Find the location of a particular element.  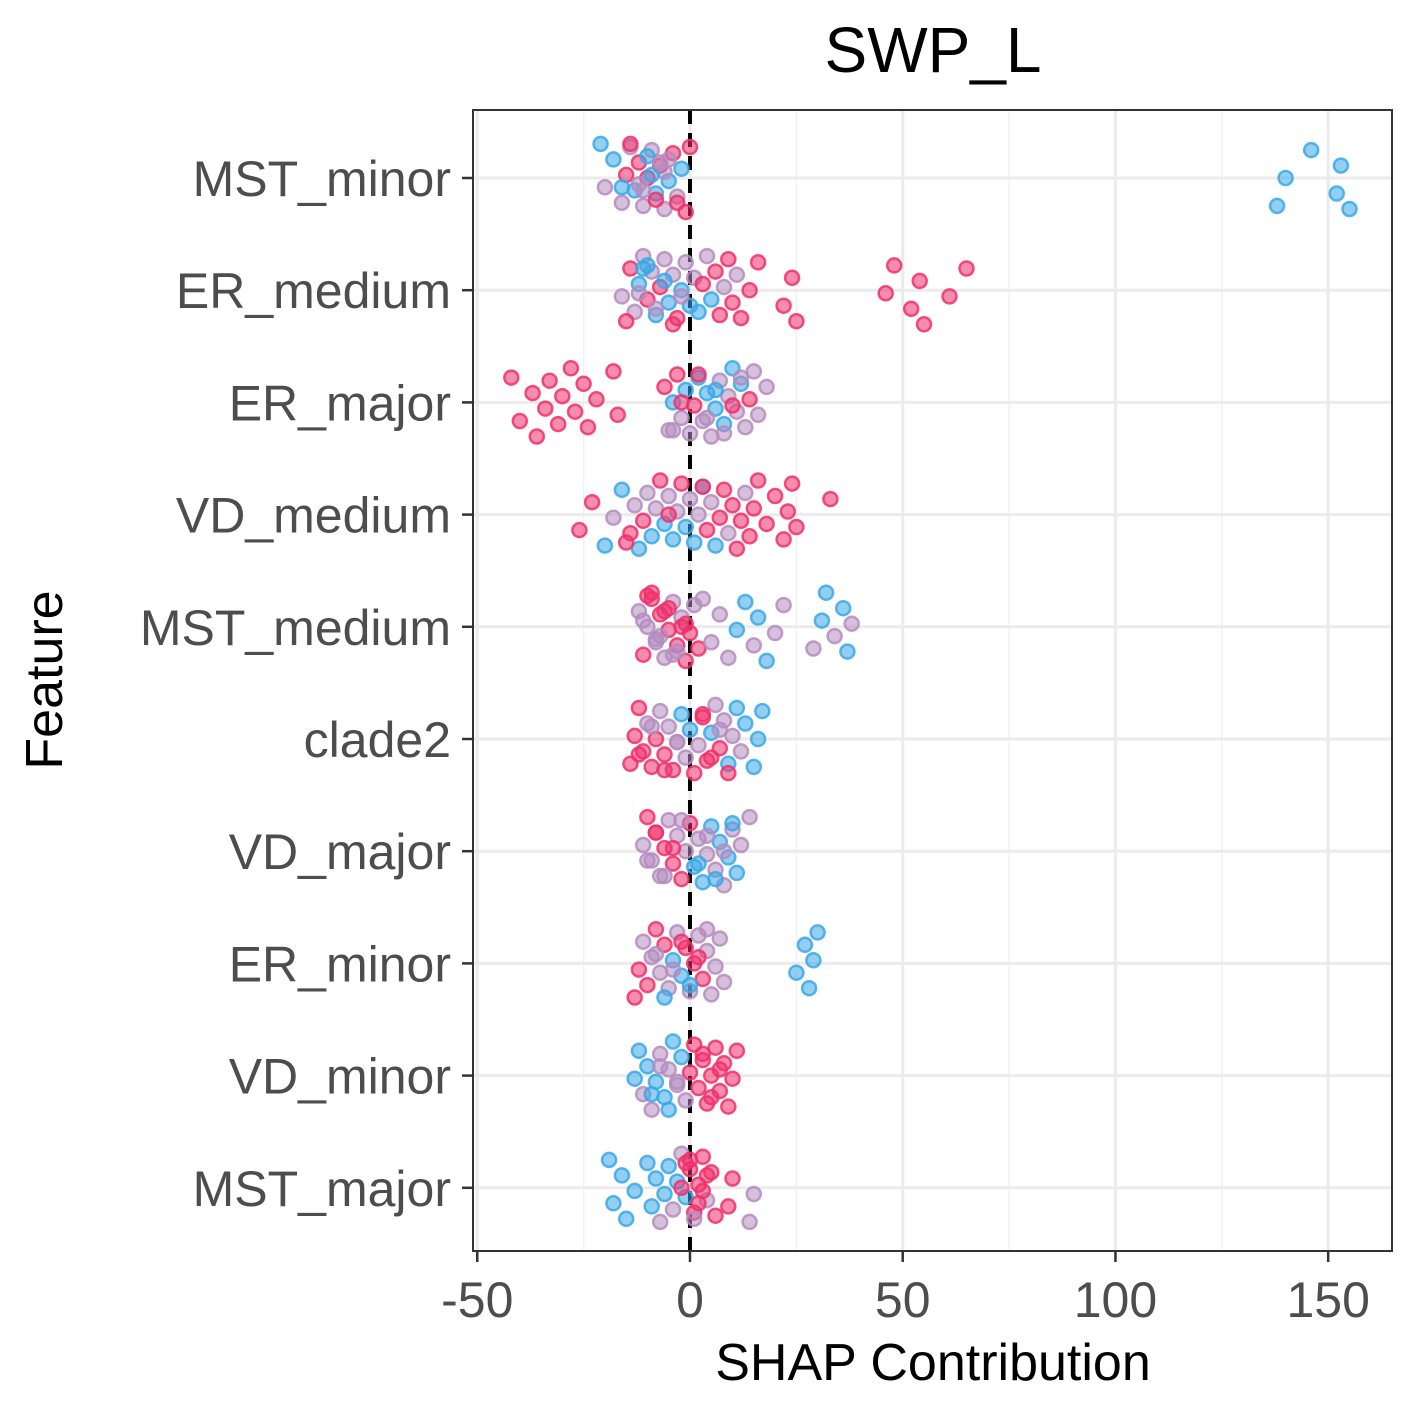

y-tick-label: VD_major is located at coordinates (340, 852).